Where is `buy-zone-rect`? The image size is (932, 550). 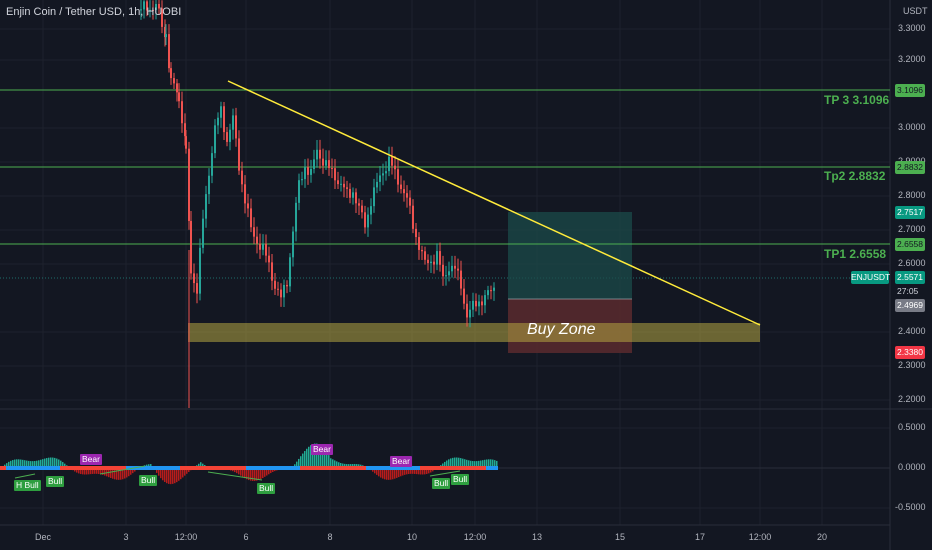
buy-zone-rect is located at coordinates (474, 332).